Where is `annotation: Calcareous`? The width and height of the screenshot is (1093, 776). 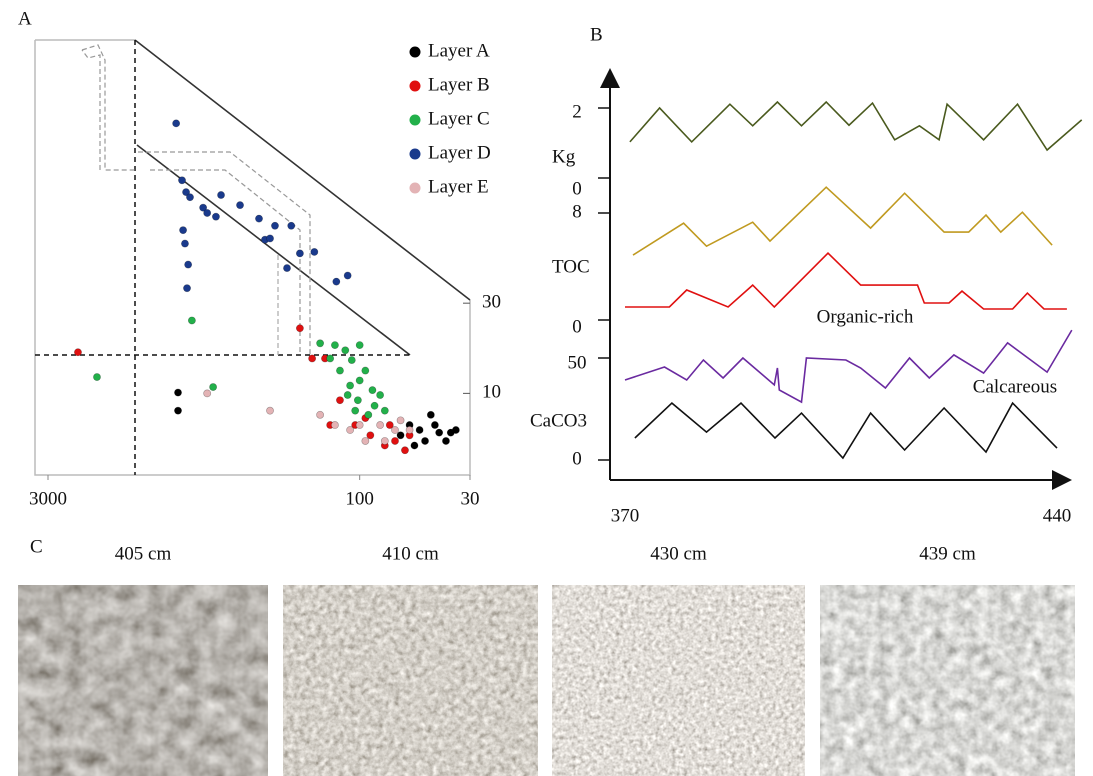 annotation: Calcareous is located at coordinates (1015, 386).